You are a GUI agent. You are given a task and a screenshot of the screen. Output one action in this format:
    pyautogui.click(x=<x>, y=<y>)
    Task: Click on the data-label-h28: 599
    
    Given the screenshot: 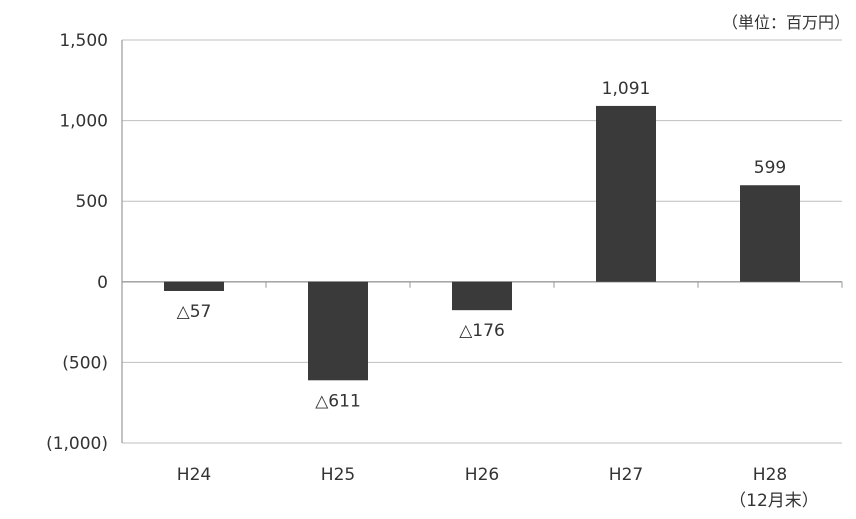 What is the action you would take?
    pyautogui.click(x=770, y=168)
    